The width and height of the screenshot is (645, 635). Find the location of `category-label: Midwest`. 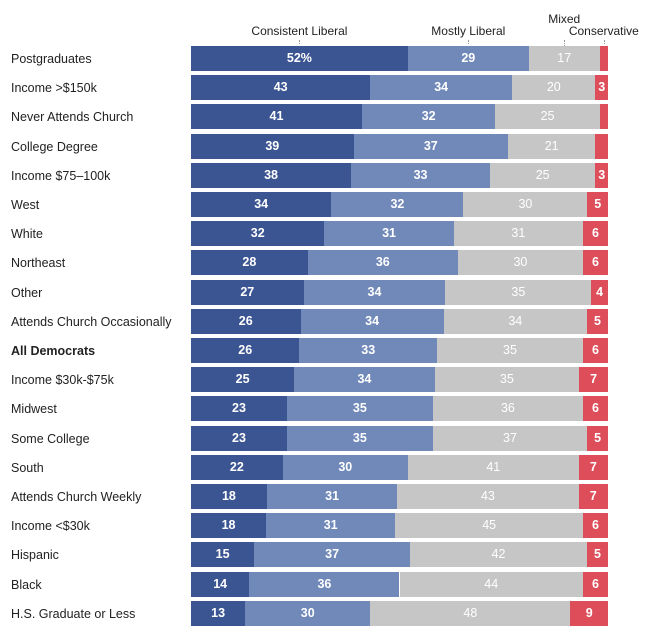

category-label: Midwest is located at coordinates (34, 409).